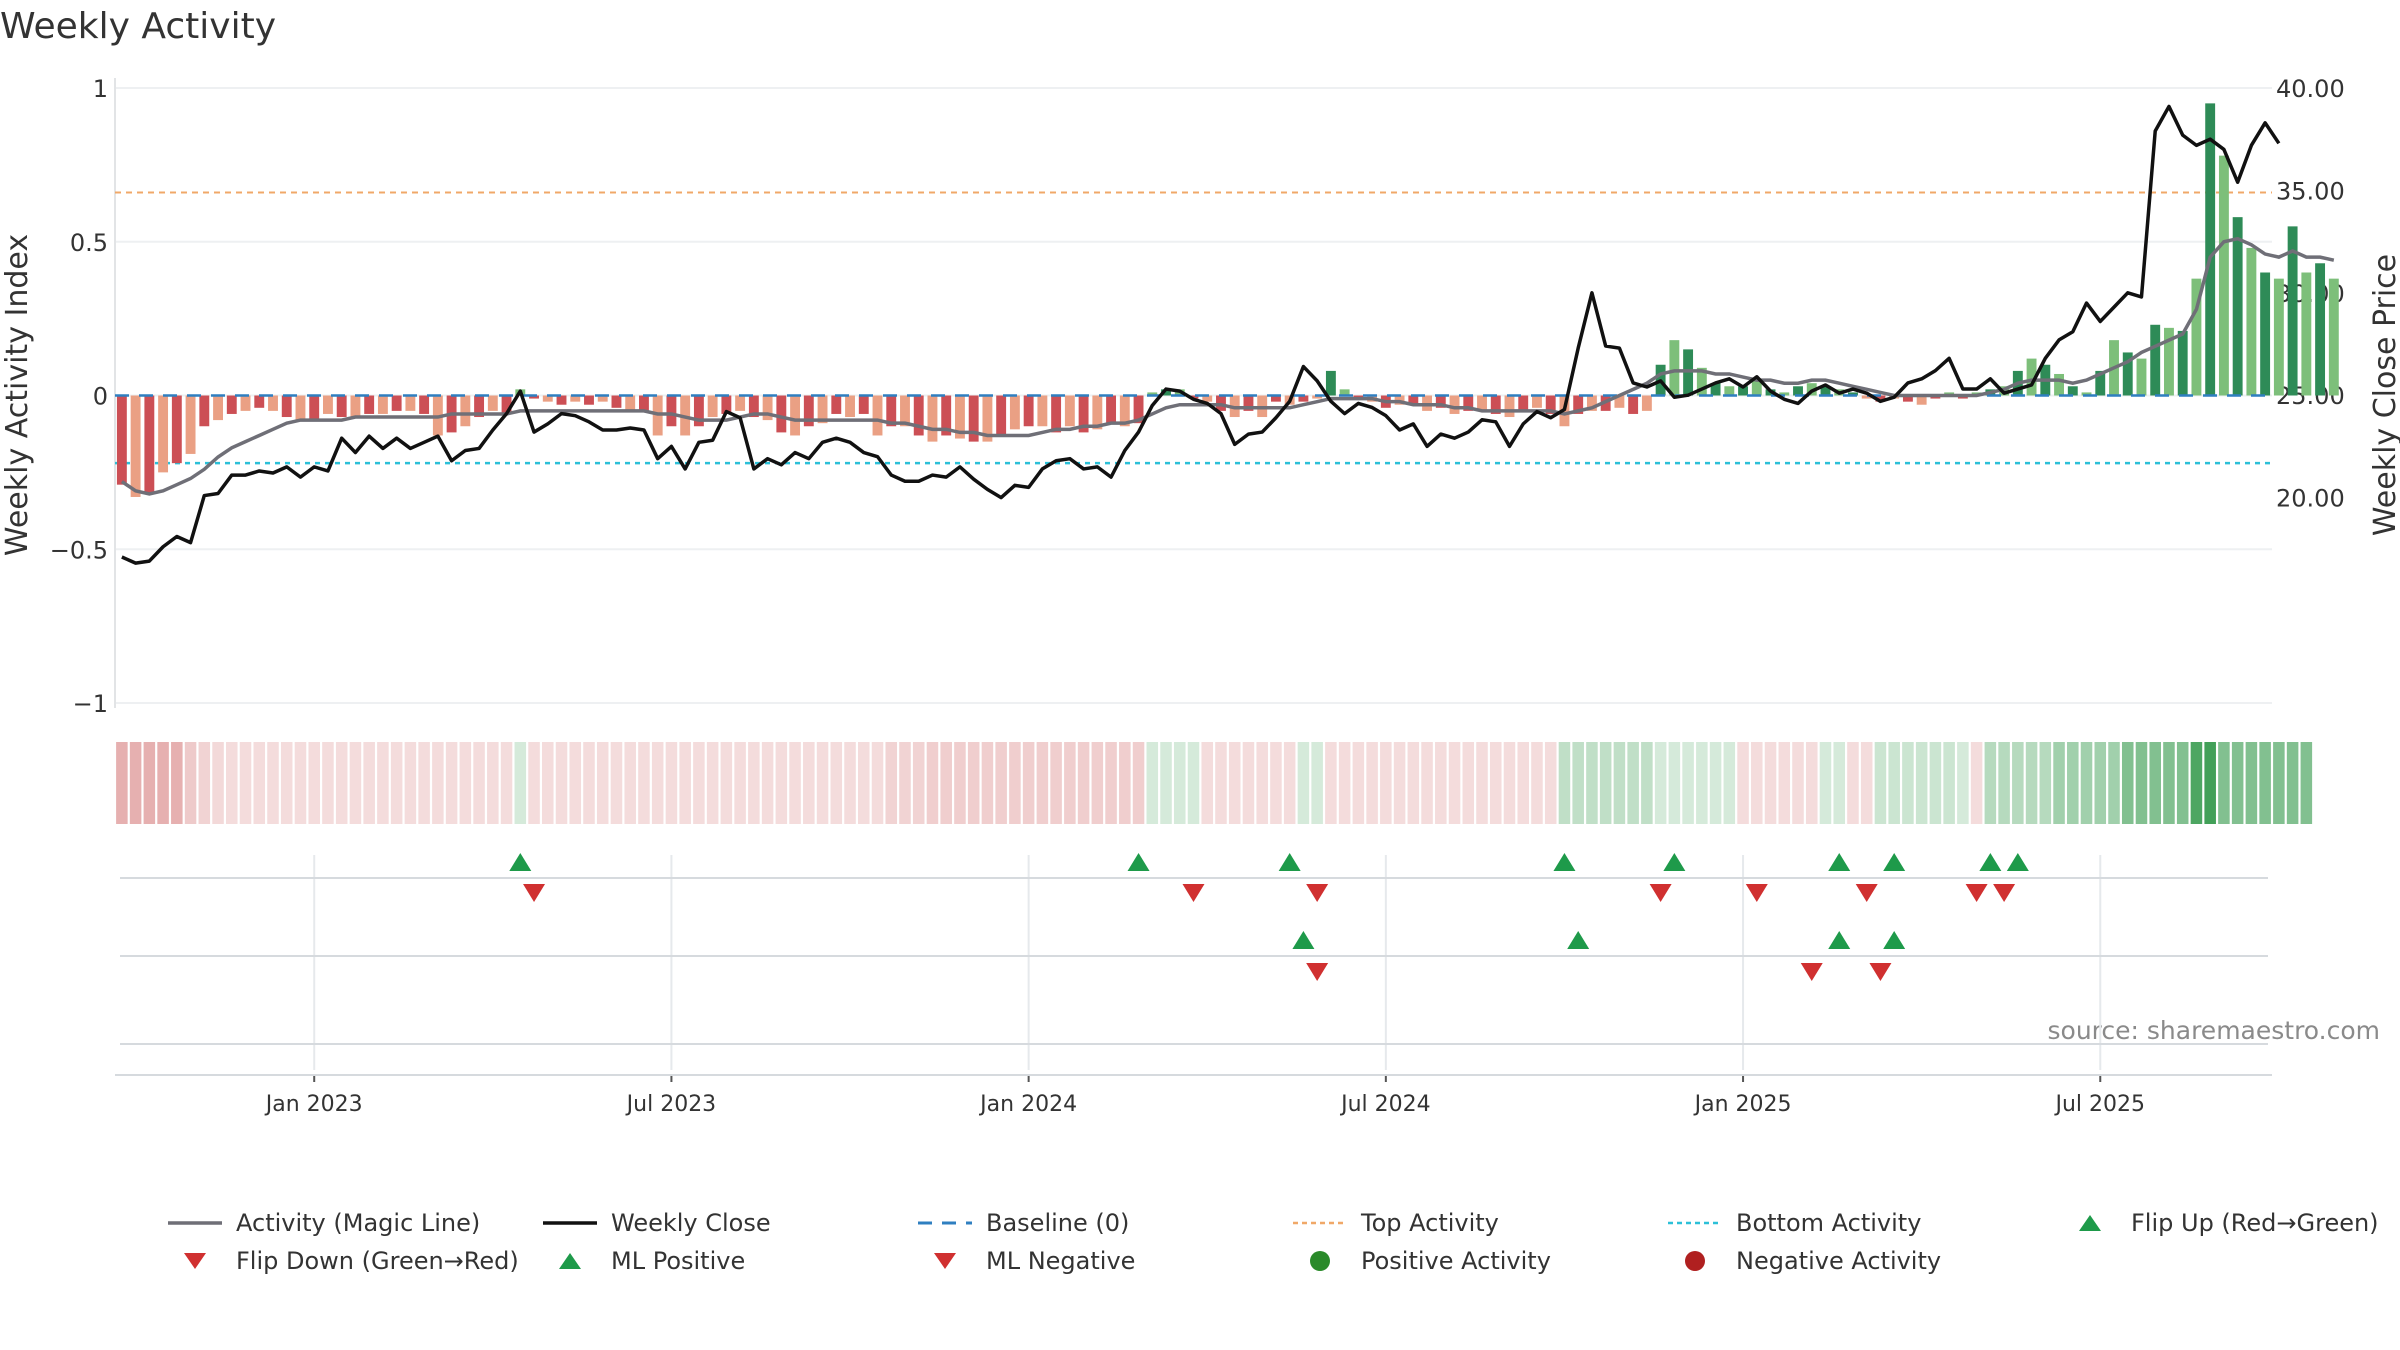  I want to click on legend-item: Positive Activity, so click(1421, 1261).